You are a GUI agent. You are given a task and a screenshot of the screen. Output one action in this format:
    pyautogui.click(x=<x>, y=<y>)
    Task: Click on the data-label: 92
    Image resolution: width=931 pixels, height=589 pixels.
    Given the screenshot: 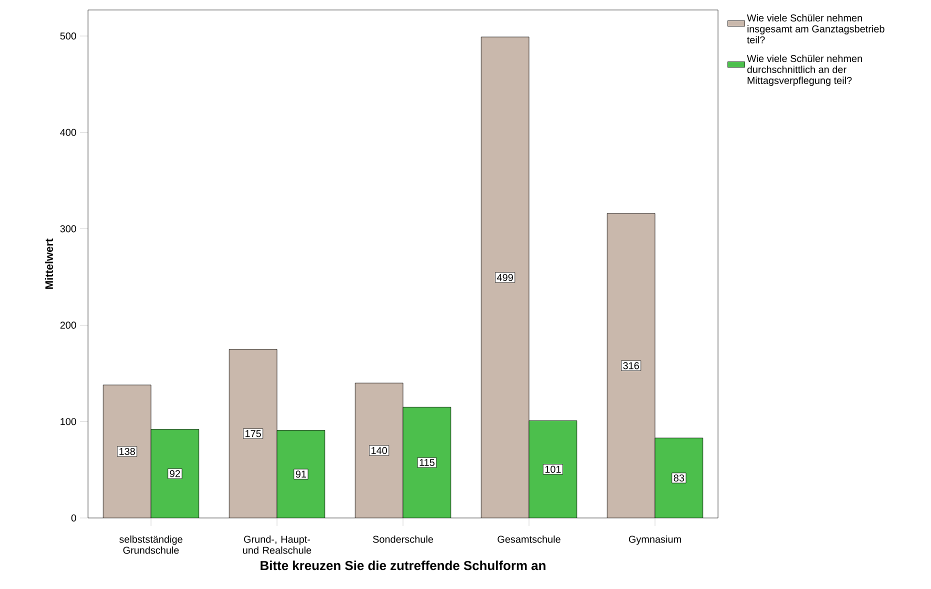 What is the action you would take?
    pyautogui.click(x=175, y=474)
    